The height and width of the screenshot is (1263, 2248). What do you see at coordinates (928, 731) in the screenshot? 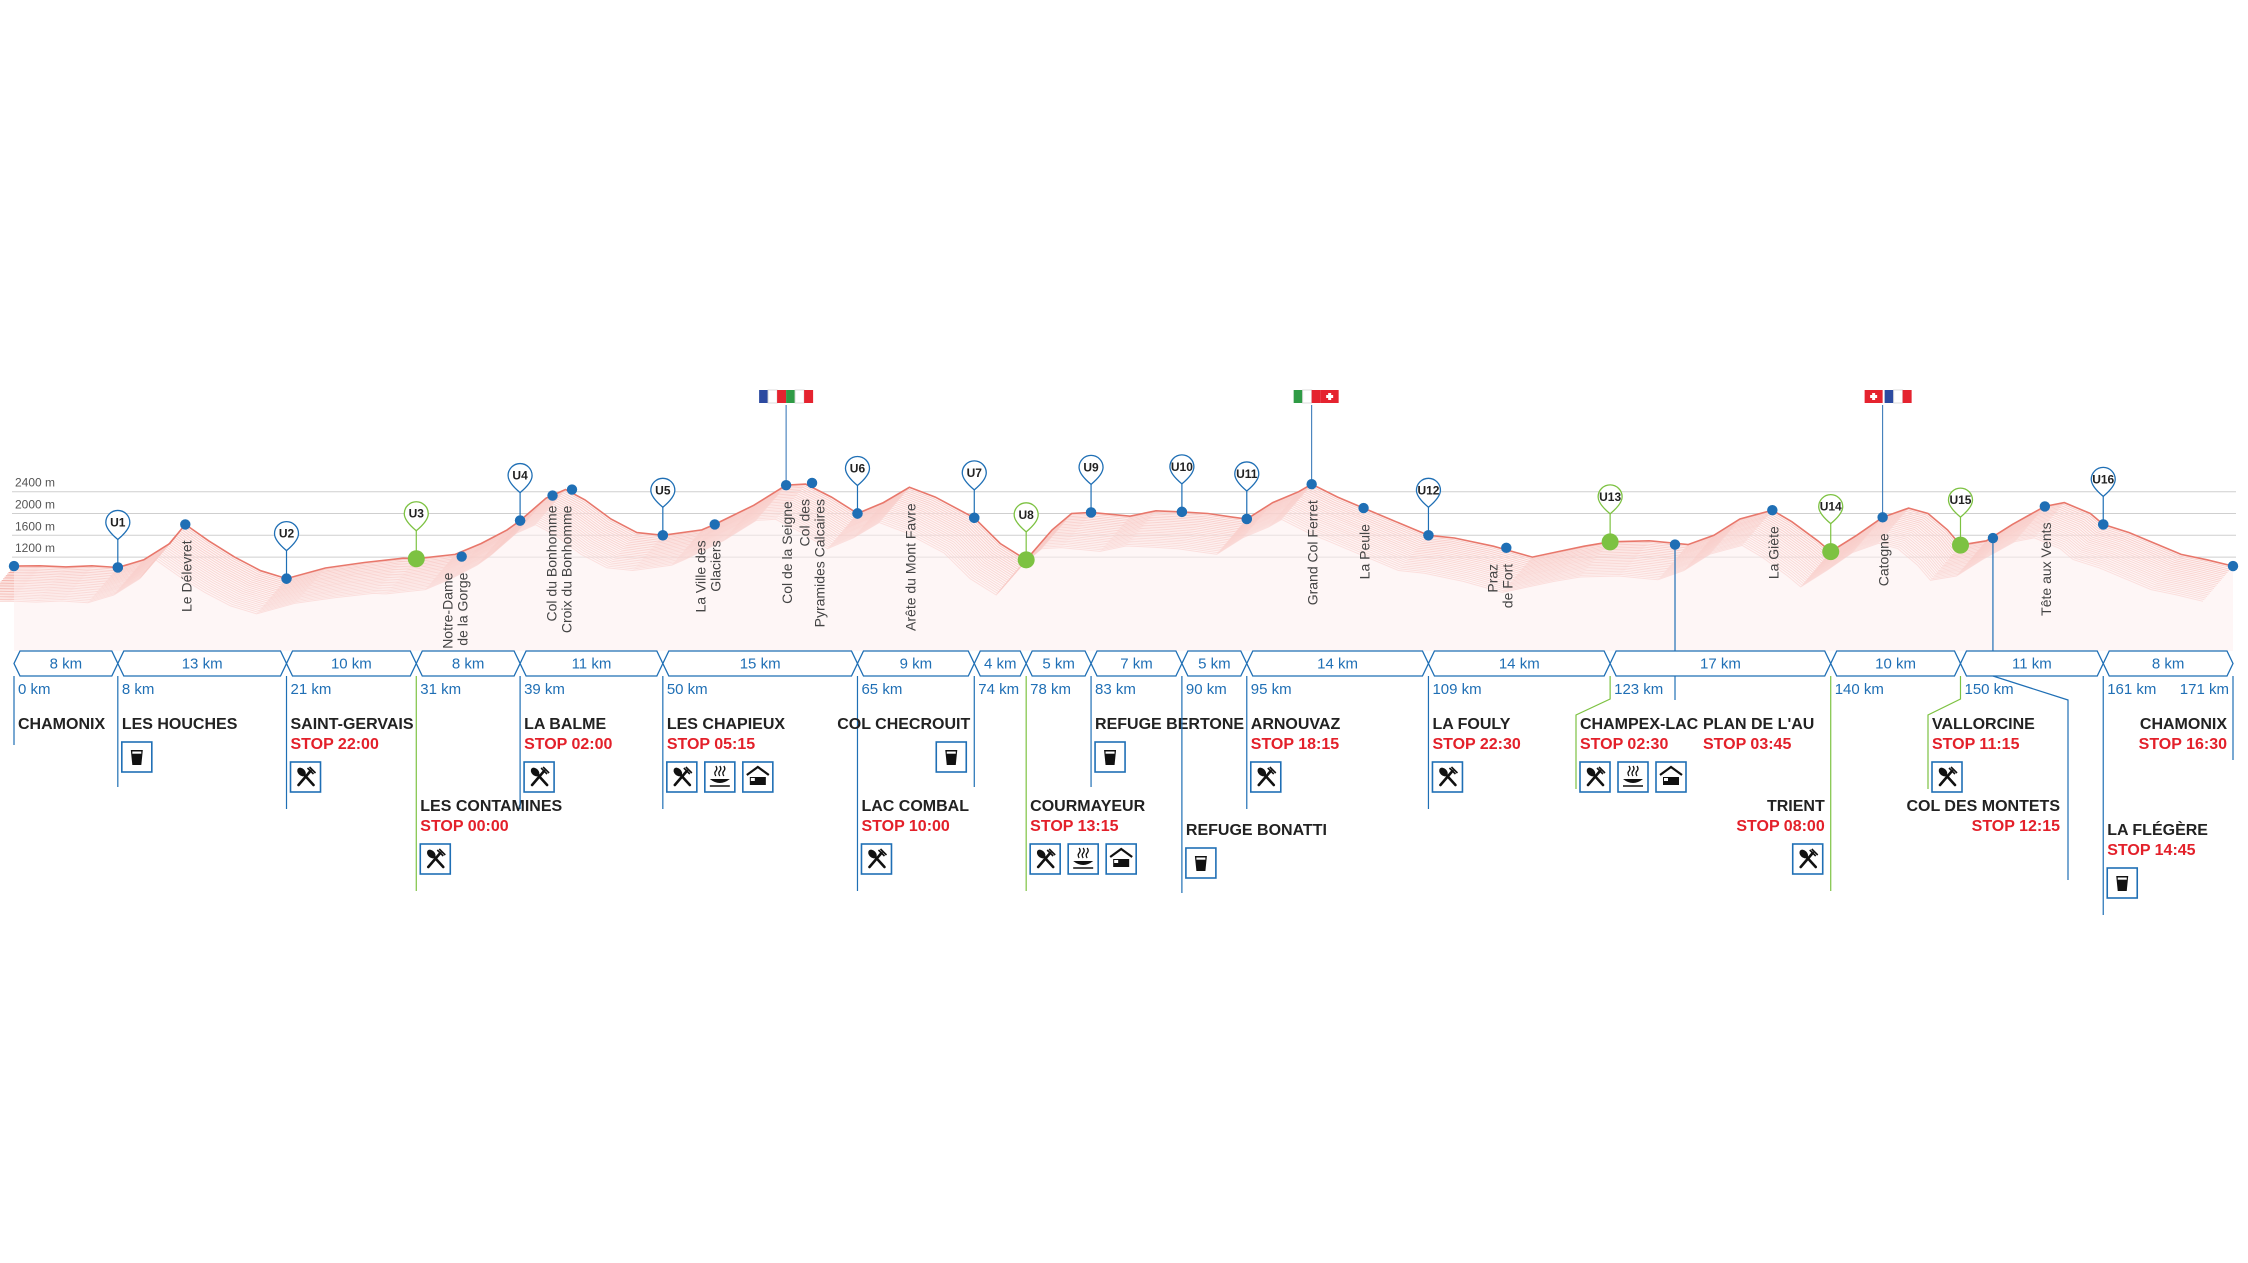
I see `station: 74 km COL CHECROUIT` at bounding box center [928, 731].